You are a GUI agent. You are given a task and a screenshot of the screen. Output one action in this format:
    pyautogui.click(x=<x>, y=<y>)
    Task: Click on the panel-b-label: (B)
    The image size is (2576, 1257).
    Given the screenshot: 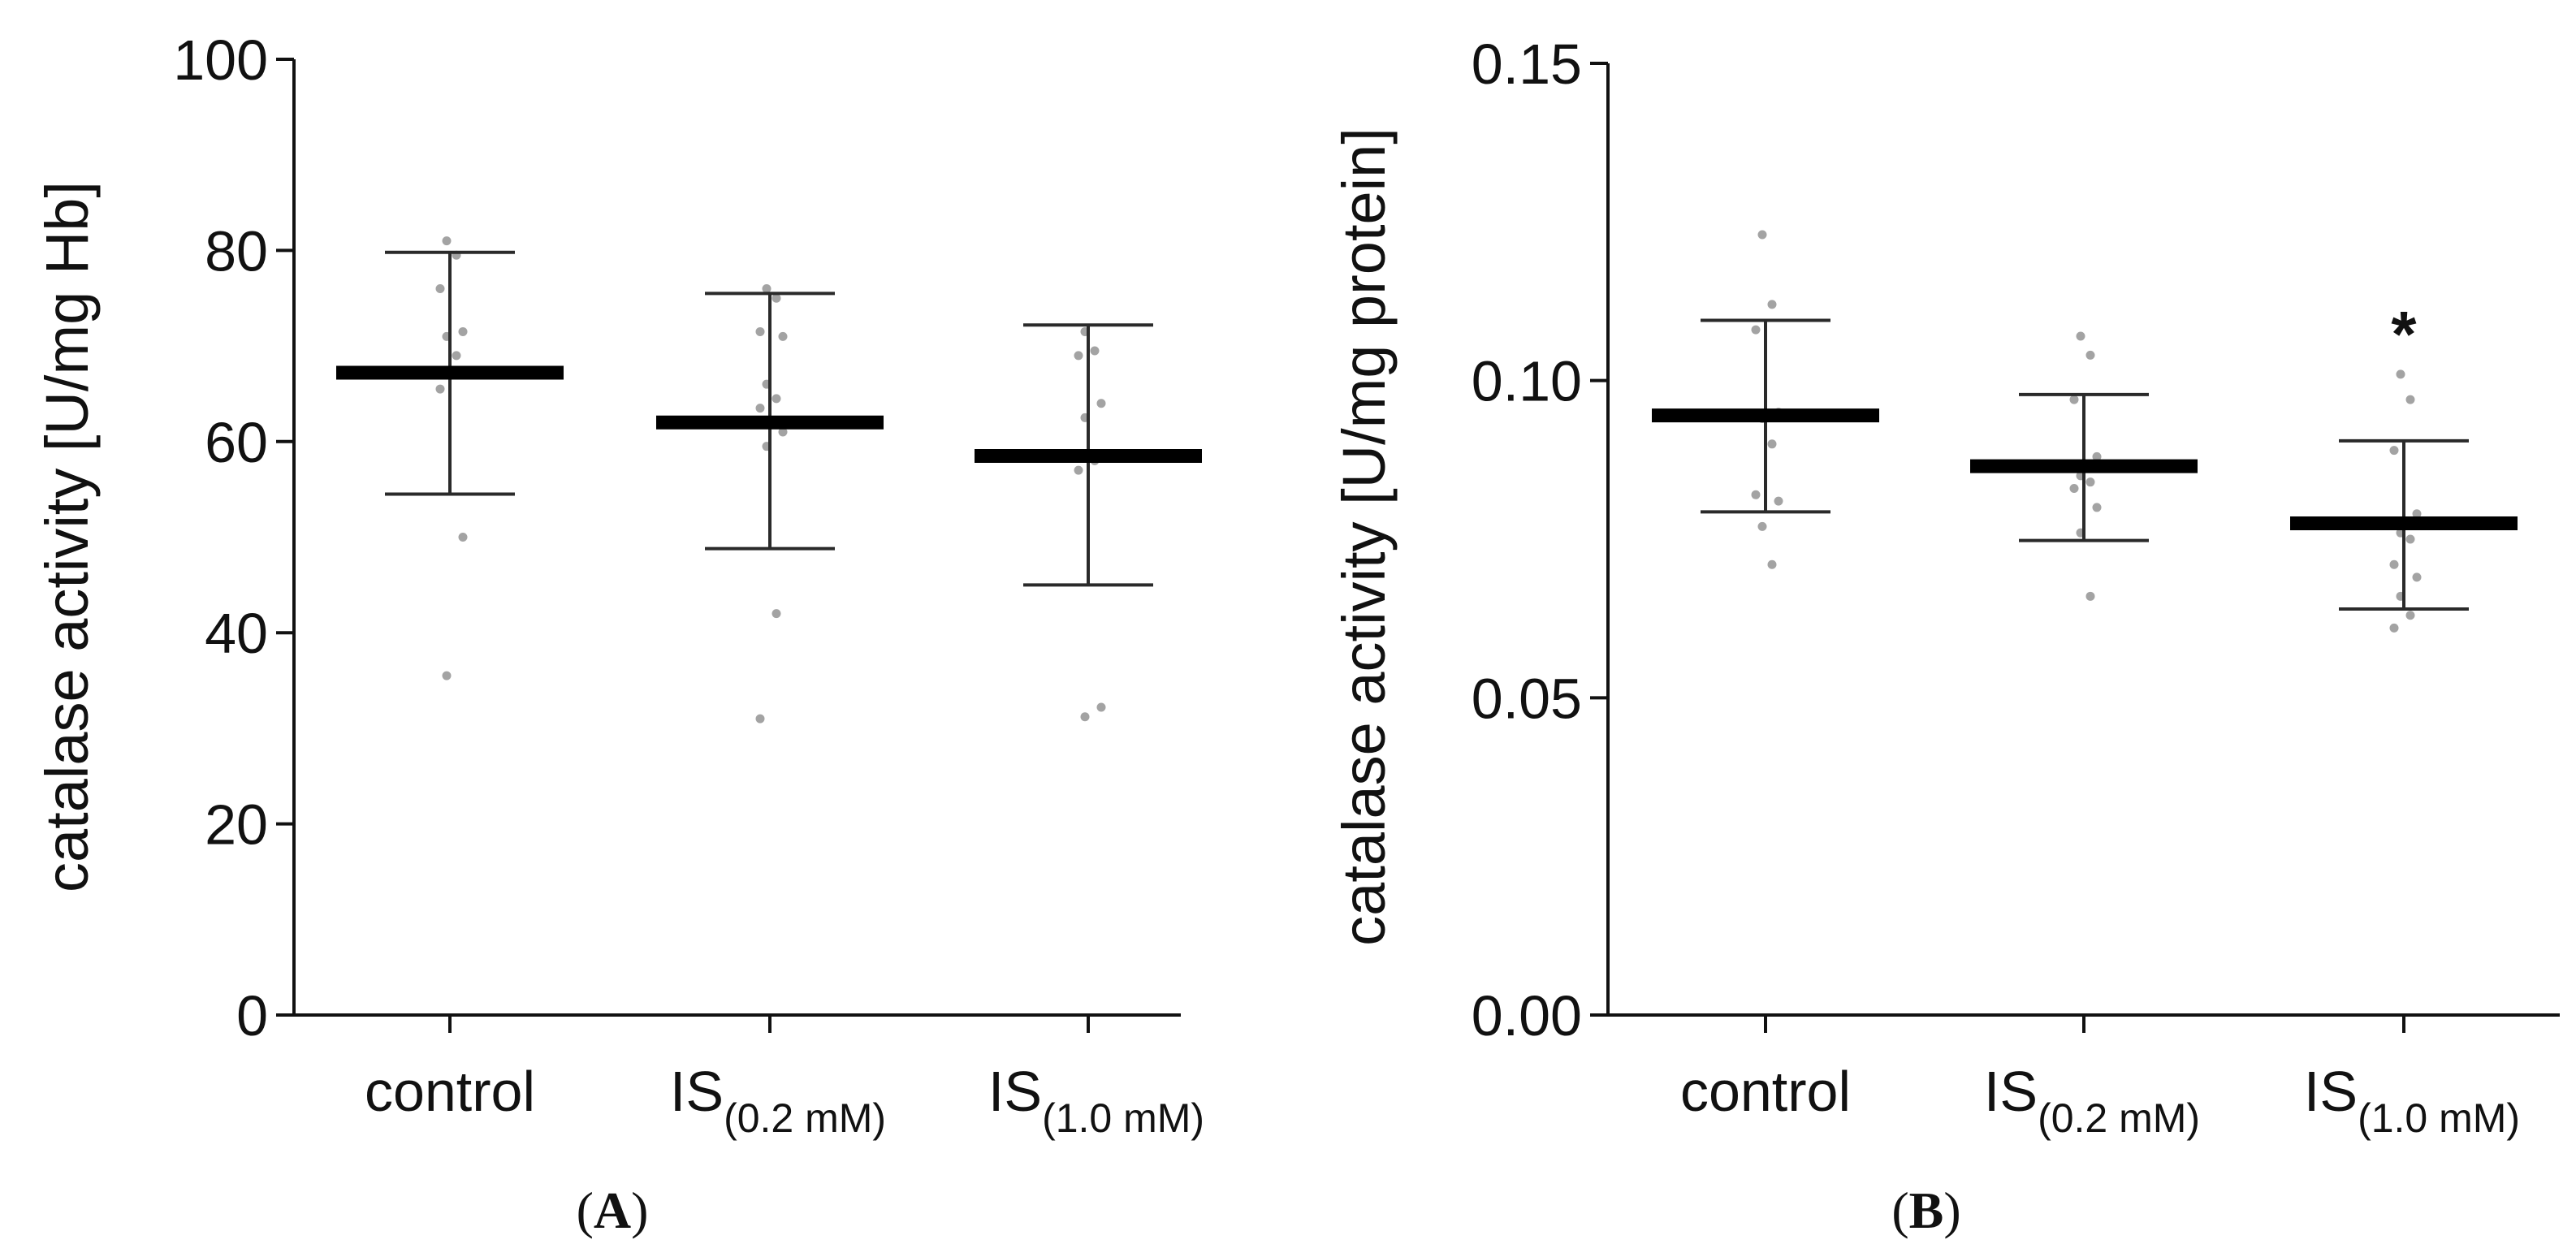 What is the action you would take?
    pyautogui.click(x=1925, y=1210)
    